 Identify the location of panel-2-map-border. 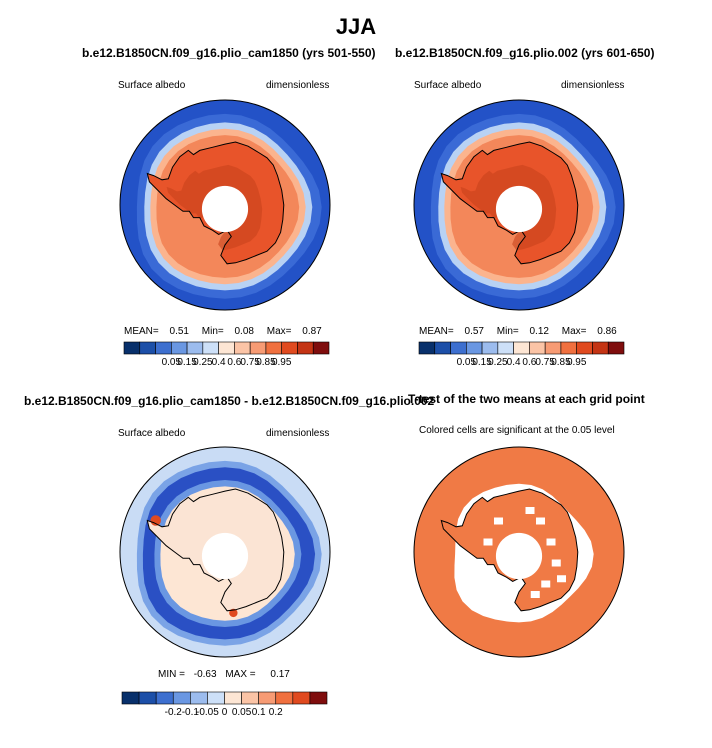
(519, 205).